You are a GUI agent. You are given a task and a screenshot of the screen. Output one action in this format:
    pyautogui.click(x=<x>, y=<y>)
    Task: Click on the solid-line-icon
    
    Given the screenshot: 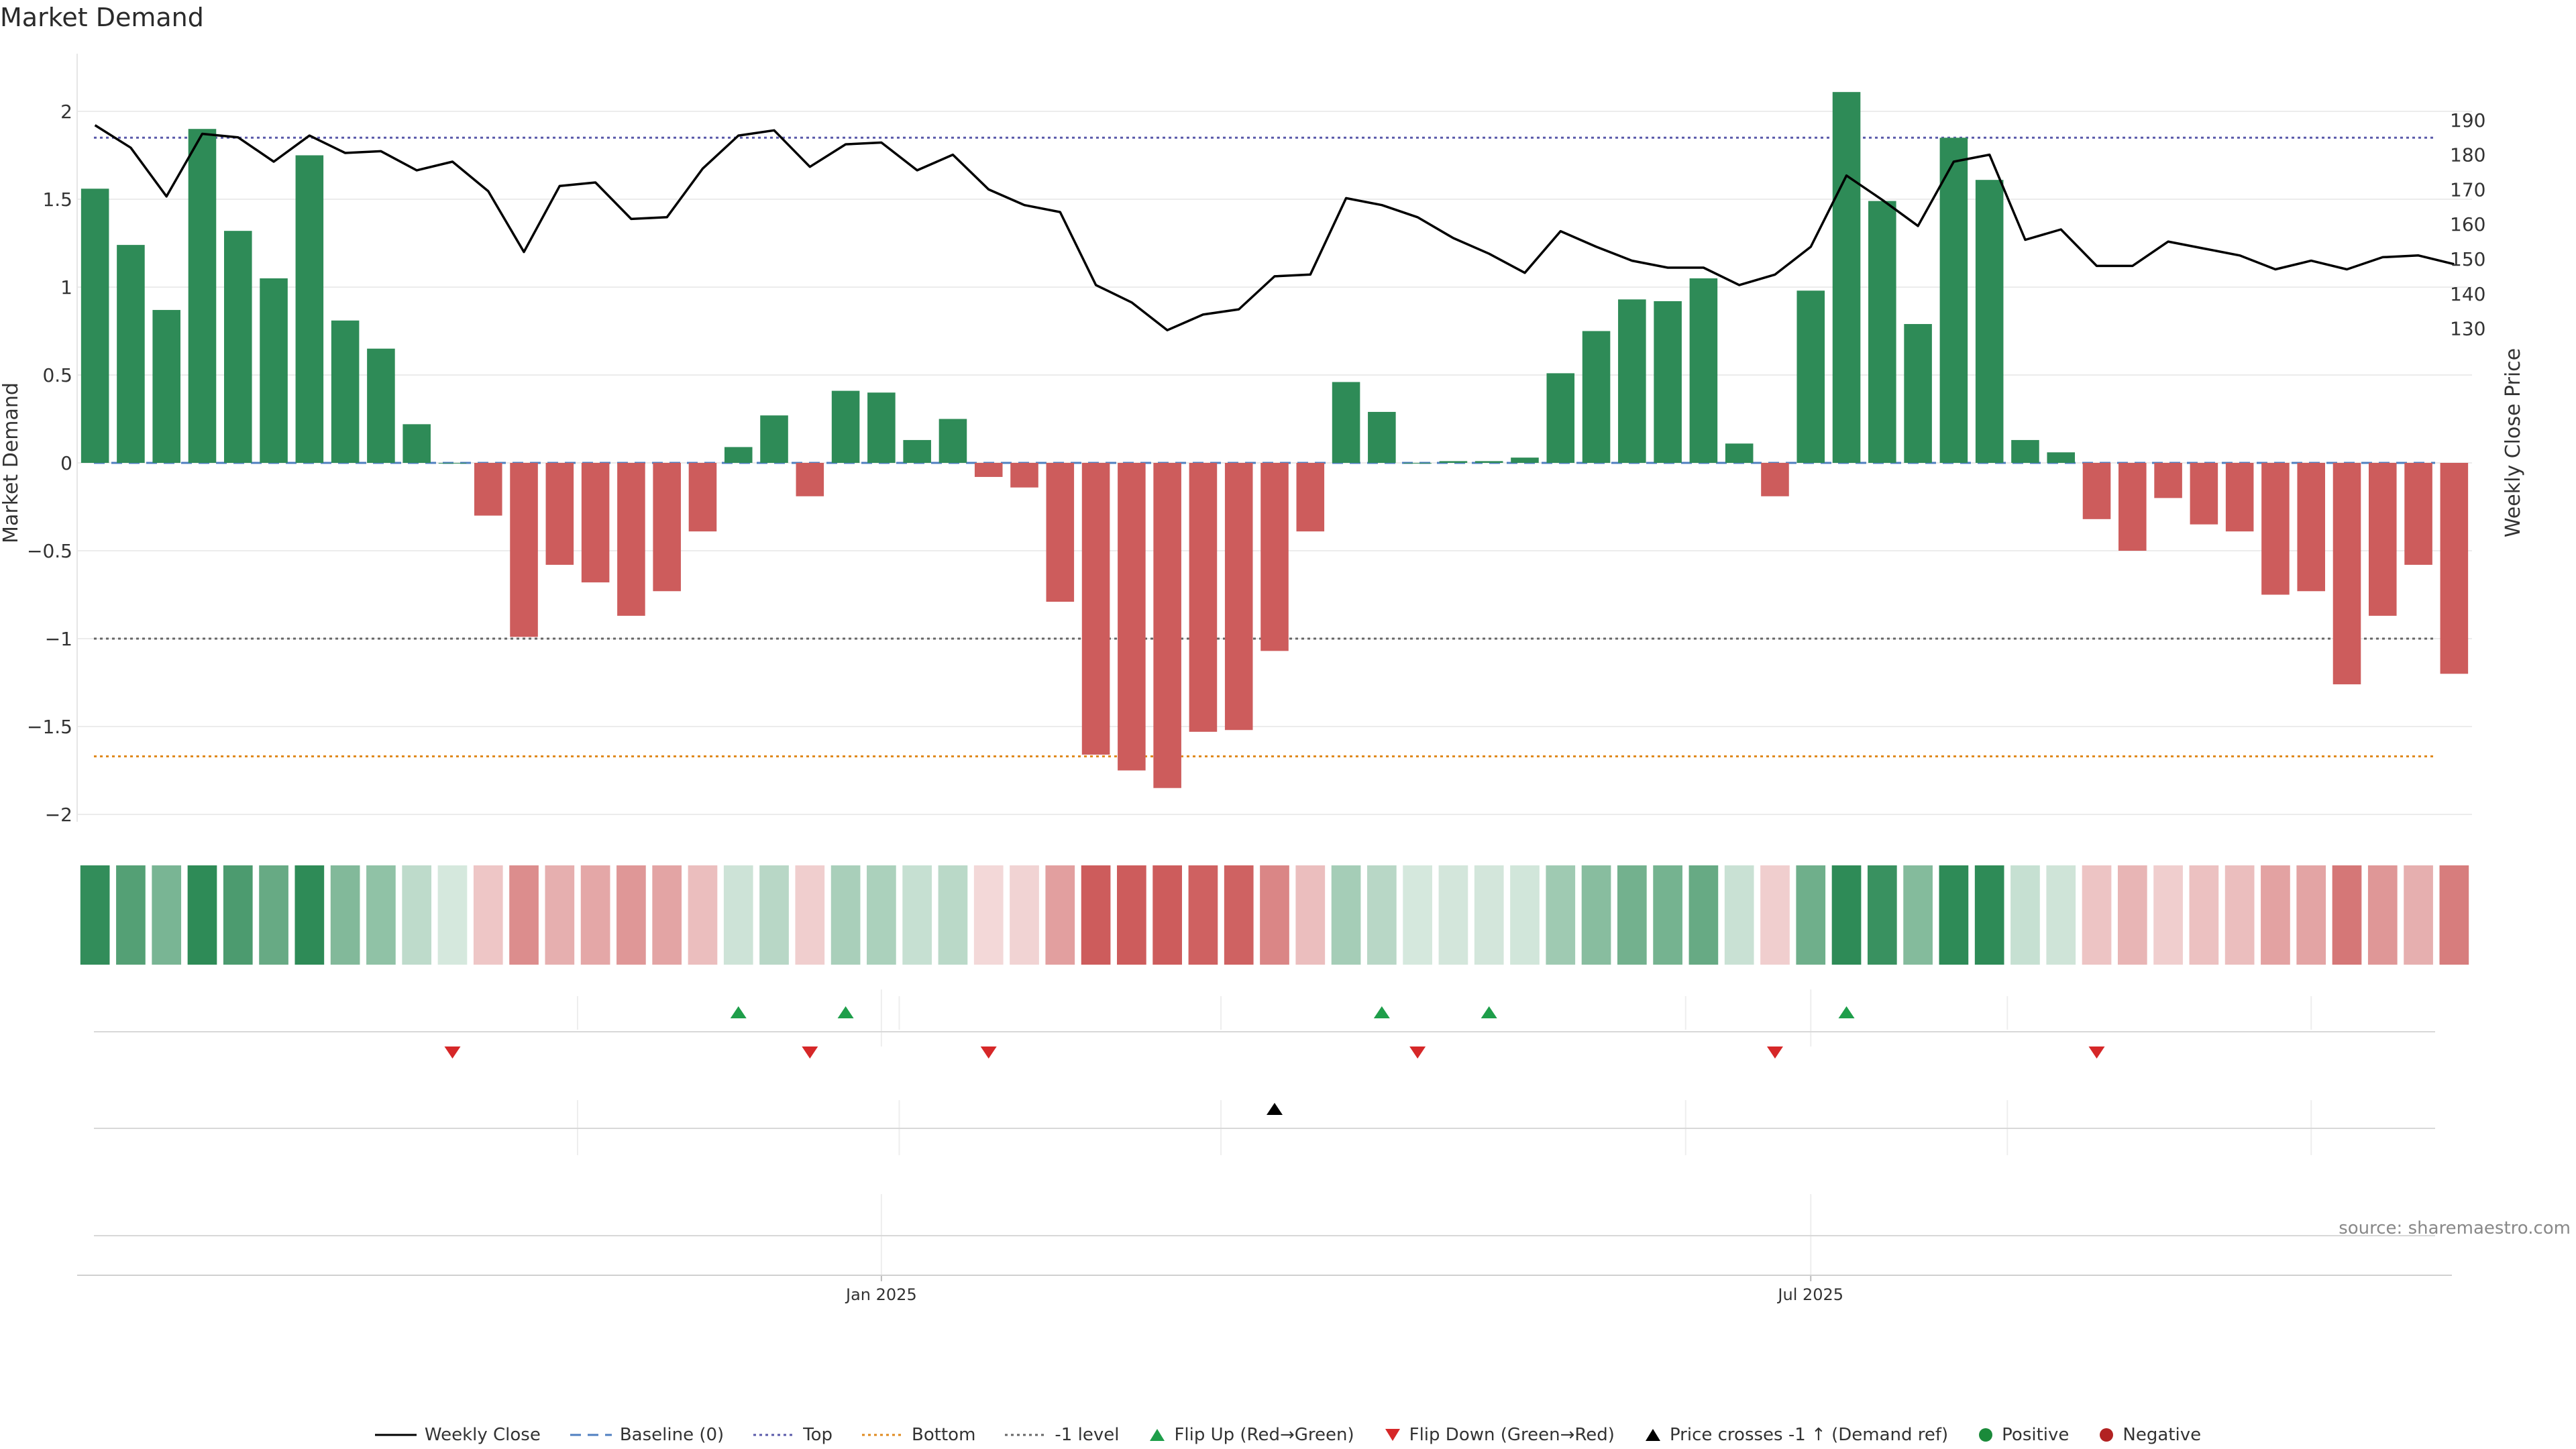 What is the action you would take?
    pyautogui.click(x=395, y=1435)
    